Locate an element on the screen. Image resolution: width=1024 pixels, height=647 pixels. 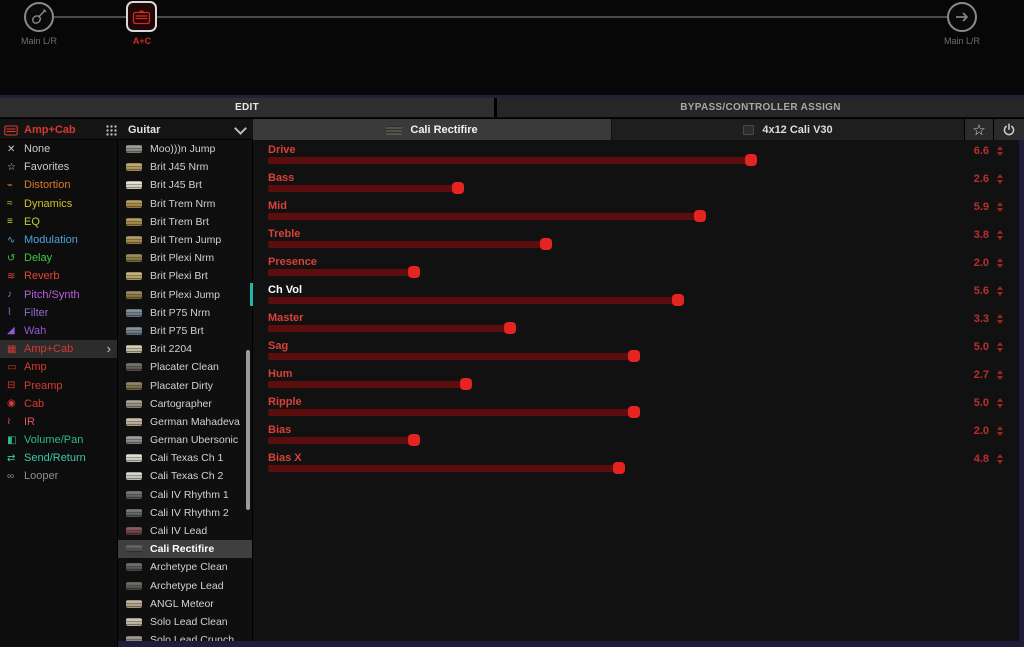
amp-cab-block is located at coordinates (141, 16).